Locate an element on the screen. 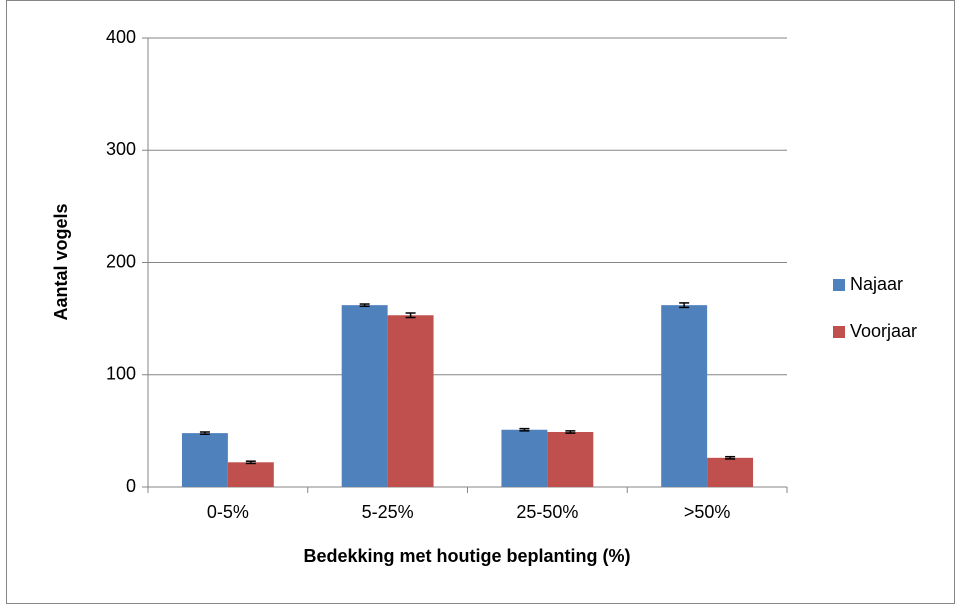  x-axis-title: Bedekking met houtige beplanting (%) is located at coordinates (466, 556).